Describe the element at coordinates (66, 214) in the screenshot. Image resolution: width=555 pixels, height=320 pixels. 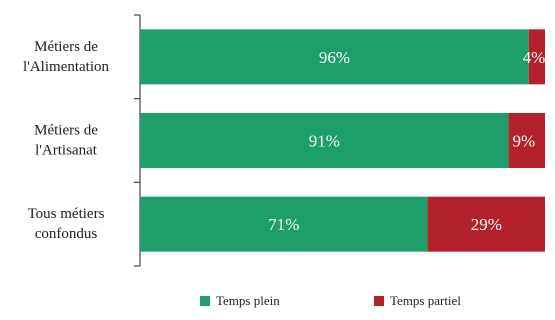
I see `category-label-line: Tous métiers` at that location.